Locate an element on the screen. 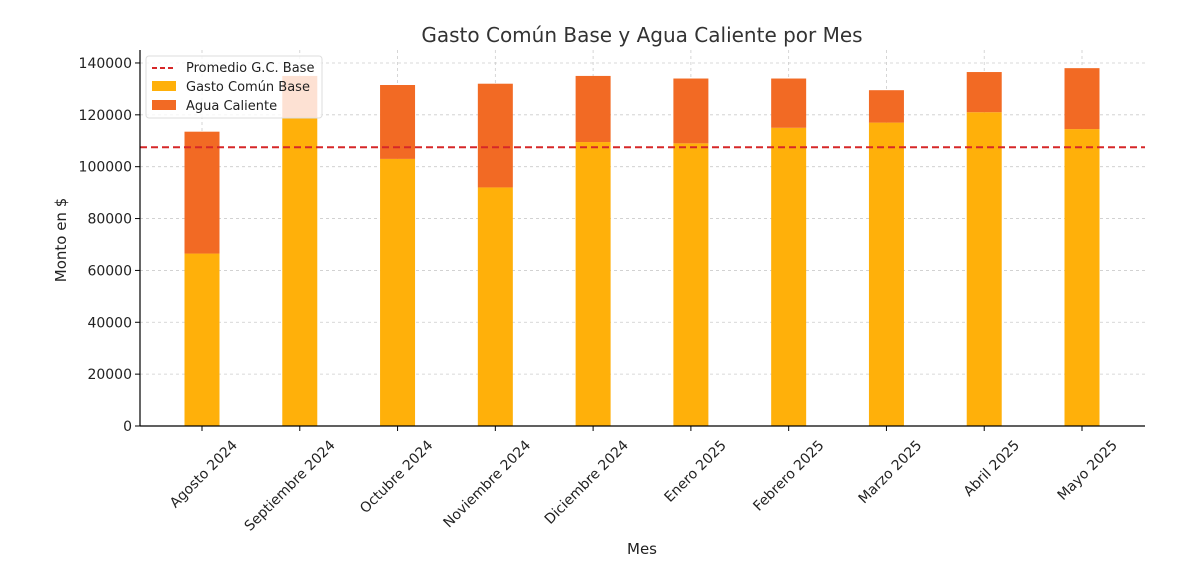 The width and height of the screenshot is (1200, 580). legend-label-gasto-comun-base: Gasto Común Base is located at coordinates (248, 87).